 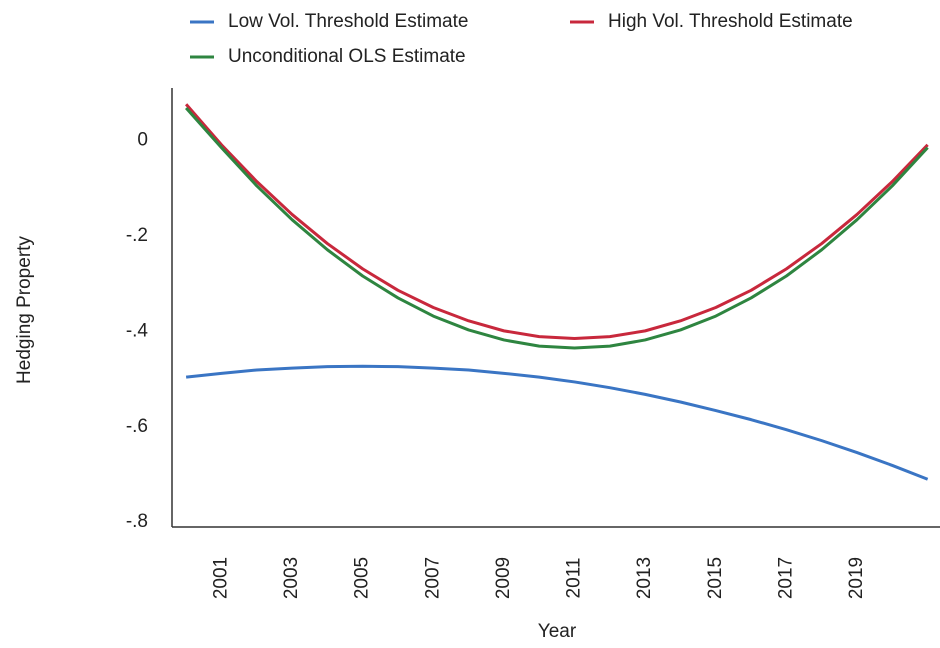 What do you see at coordinates (644, 578) in the screenshot?
I see `x-tick-label: 2013` at bounding box center [644, 578].